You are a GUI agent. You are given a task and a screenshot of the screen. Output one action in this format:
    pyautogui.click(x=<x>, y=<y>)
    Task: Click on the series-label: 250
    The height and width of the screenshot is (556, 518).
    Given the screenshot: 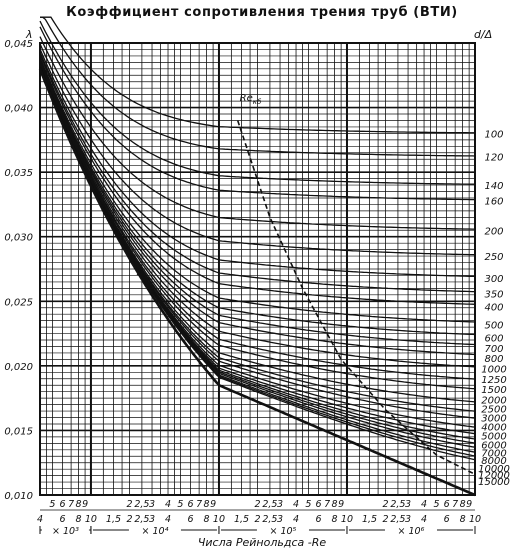 What is the action you would take?
    pyautogui.click(x=493, y=257)
    